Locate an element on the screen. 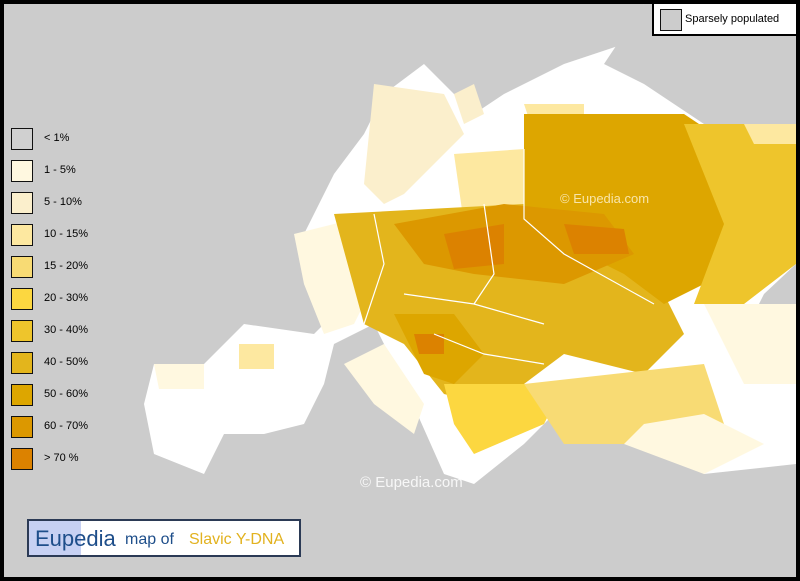  legend-item: < 1% is located at coordinates (58, 140).